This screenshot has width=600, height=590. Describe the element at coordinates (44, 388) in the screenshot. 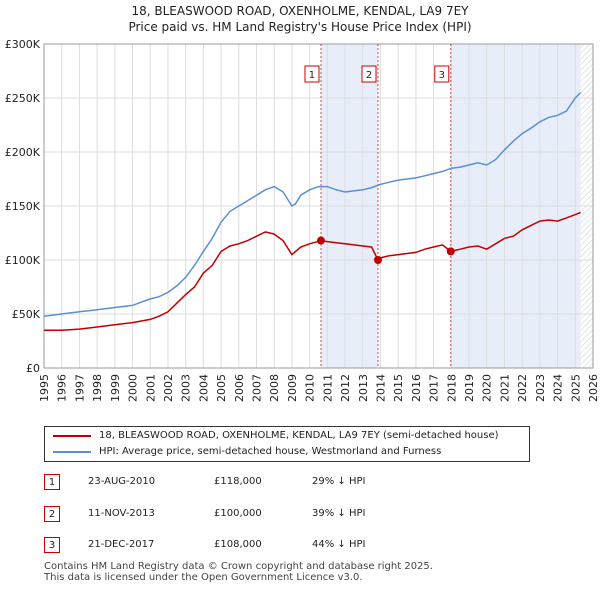

I see `x-tick-label: 1995` at that location.